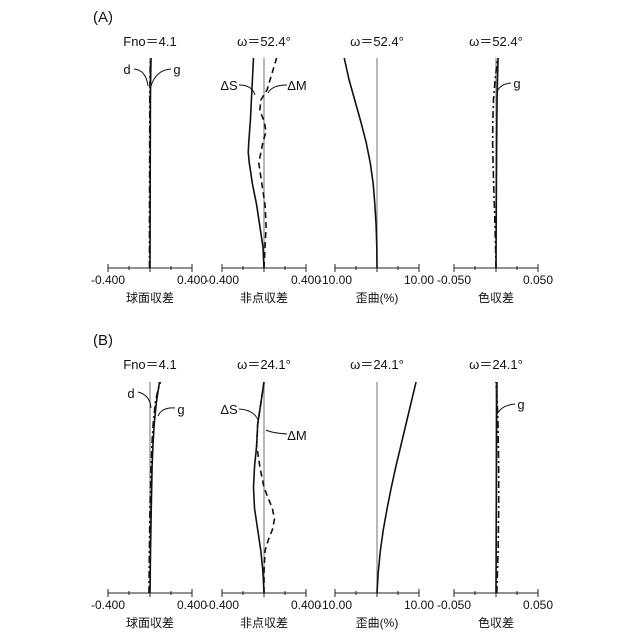 Image resolution: width=640 pixels, height=640 pixels. Describe the element at coordinates (103, 17) in the screenshot. I see `panel-label: (A)` at that location.